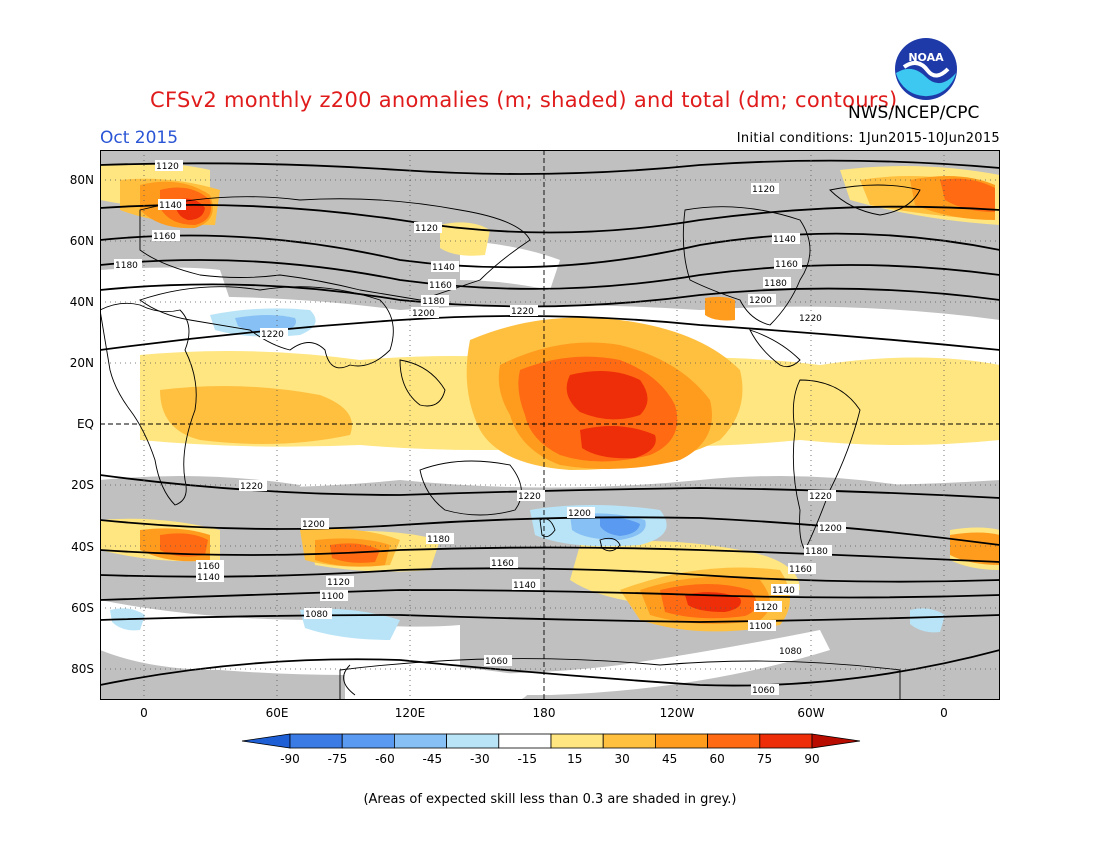  What do you see at coordinates (868, 138) in the screenshot?
I see `initial-conditions: Initial conditions: 1Jun2015-10Jun2015` at bounding box center [868, 138].